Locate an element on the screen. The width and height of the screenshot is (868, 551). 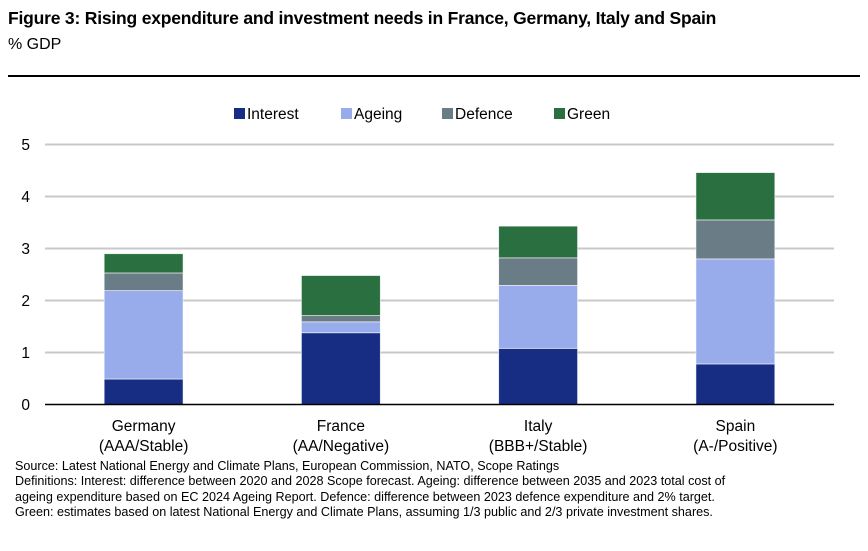
bar-group-france is located at coordinates (341, 340).